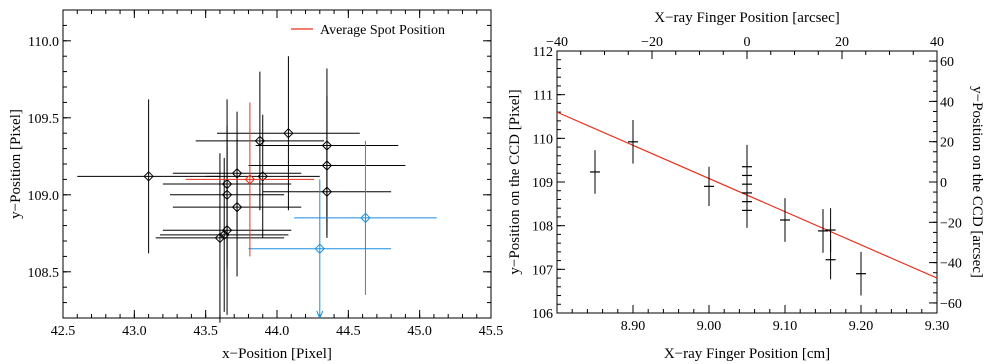 The height and width of the screenshot is (364, 985). I want to click on x-tick-label: 45.0, so click(419, 331).